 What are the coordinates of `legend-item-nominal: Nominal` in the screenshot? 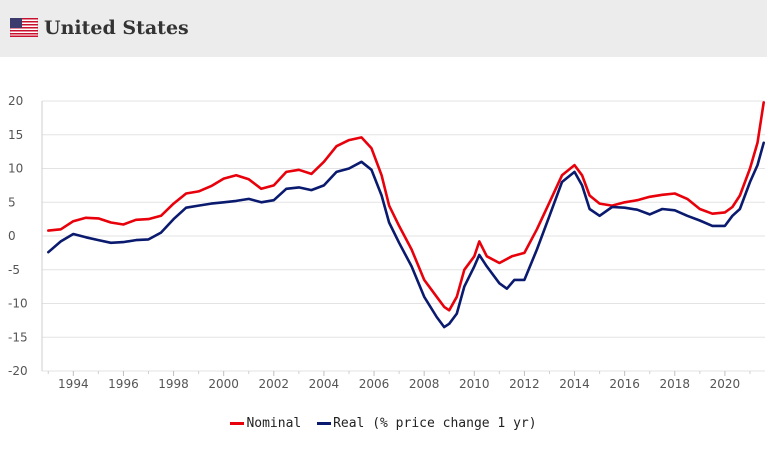 It's located at (265, 423).